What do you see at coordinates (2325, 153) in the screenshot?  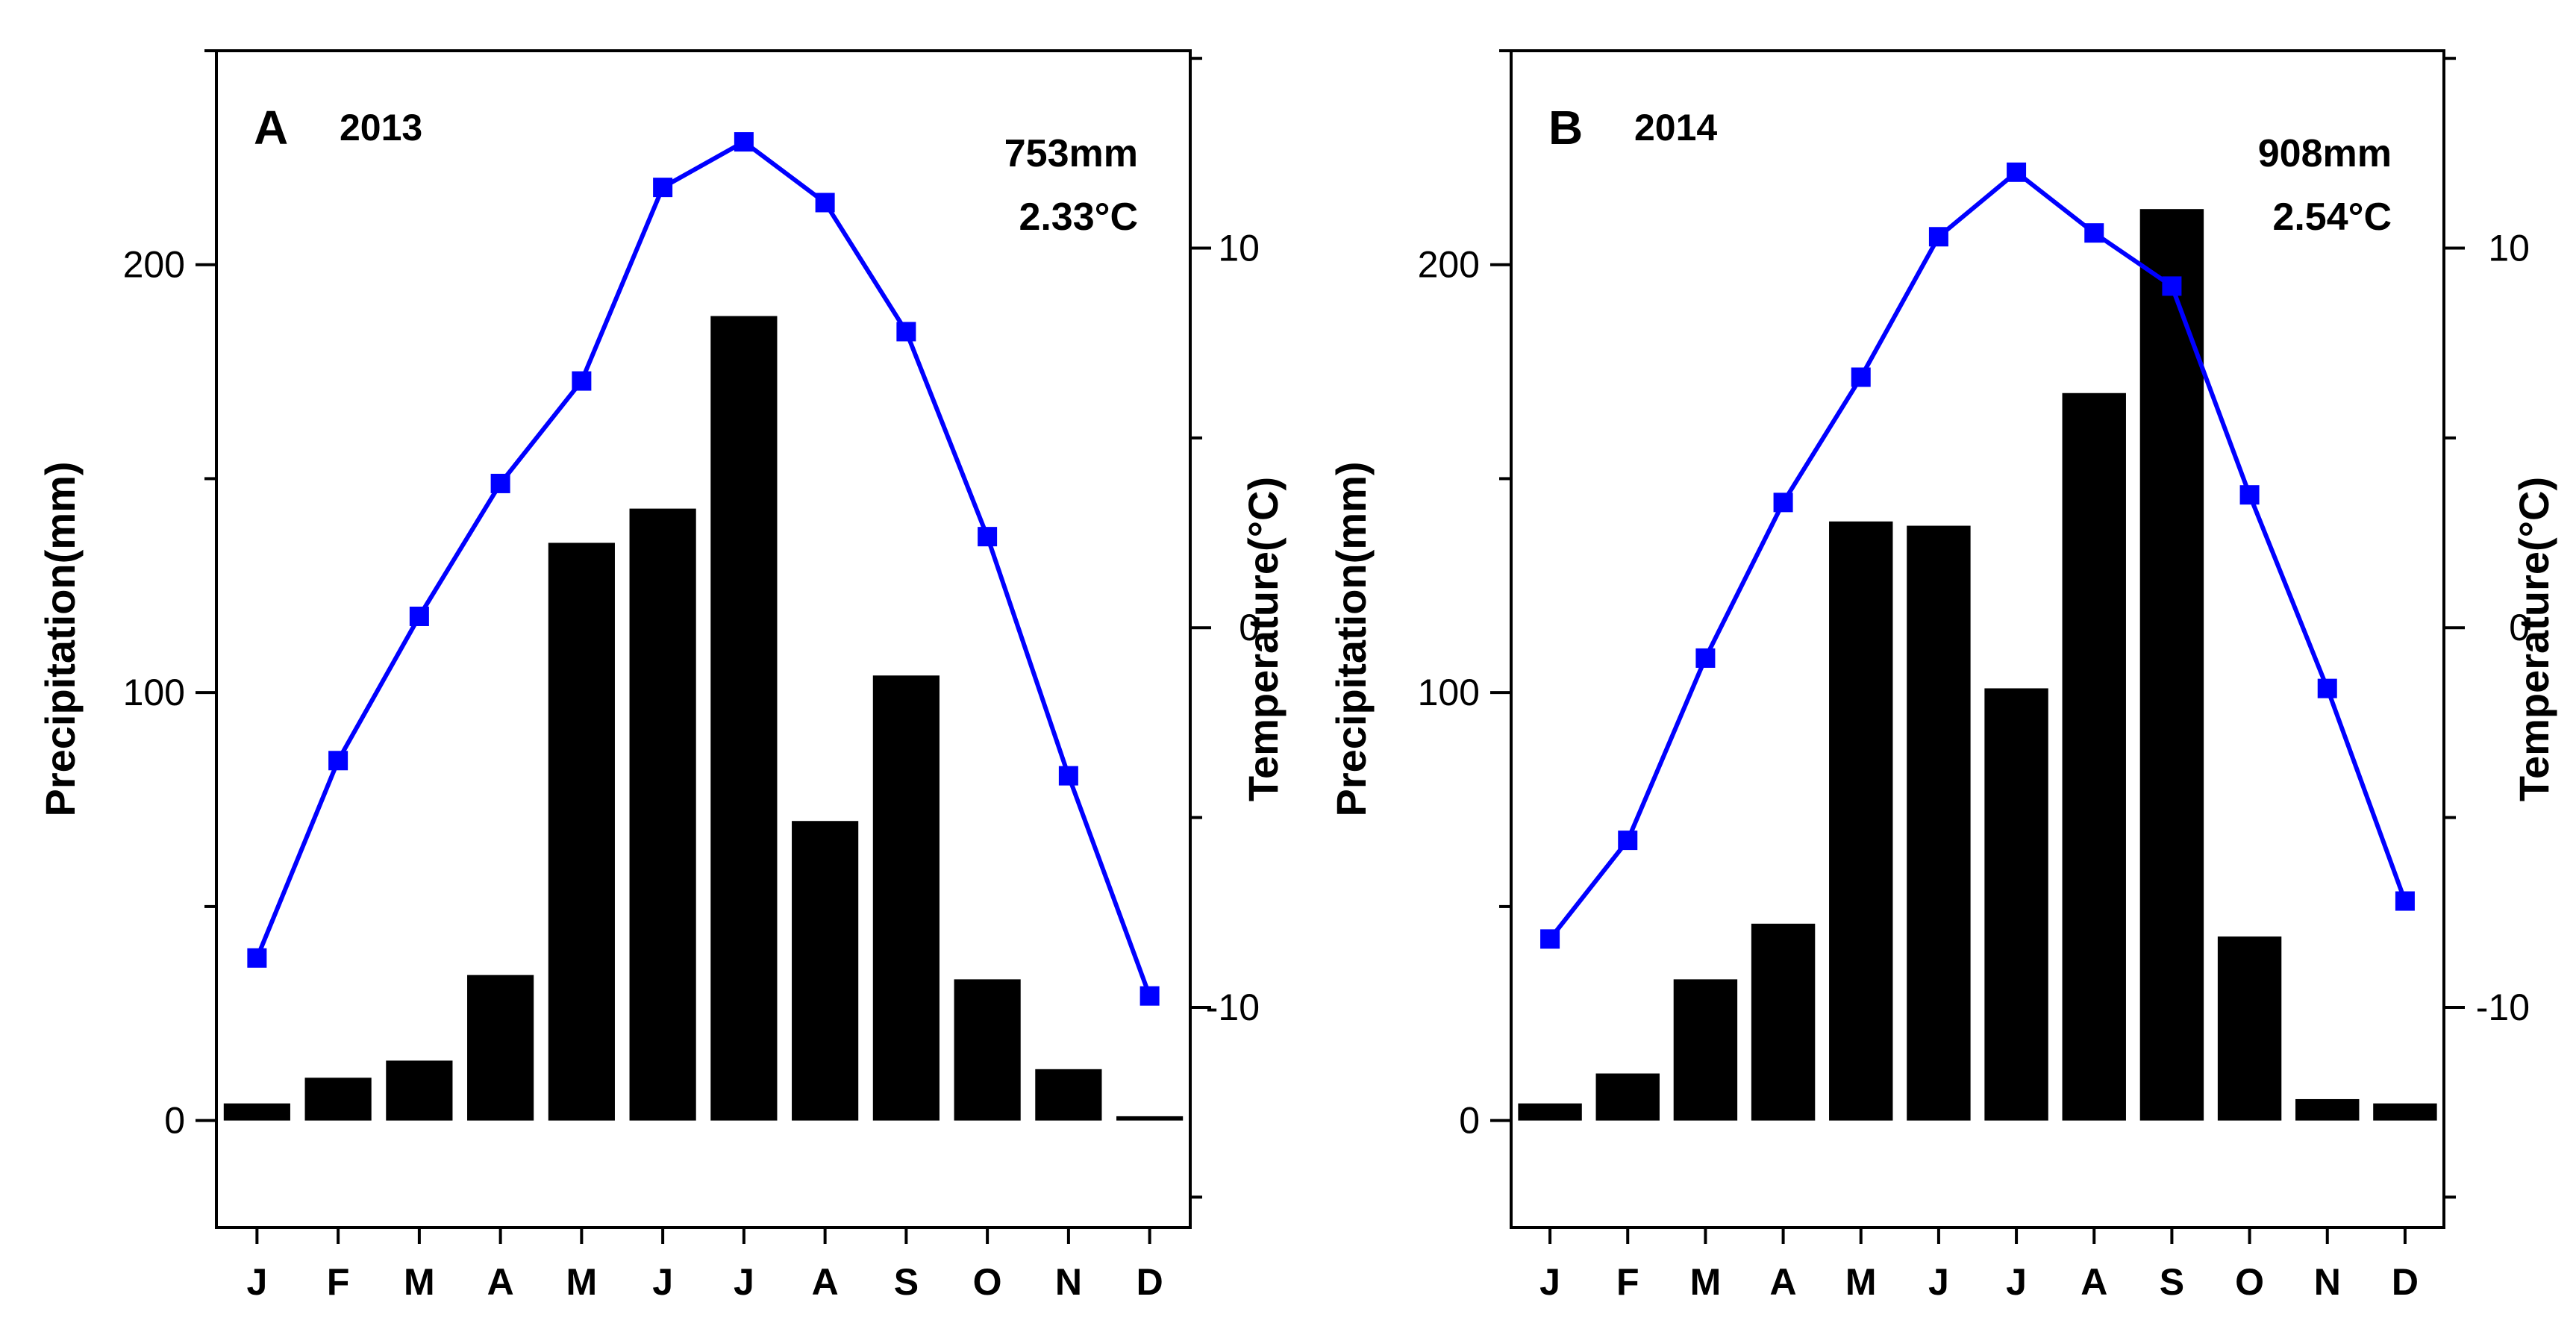 I see `annotation-0: 908mm` at bounding box center [2325, 153].